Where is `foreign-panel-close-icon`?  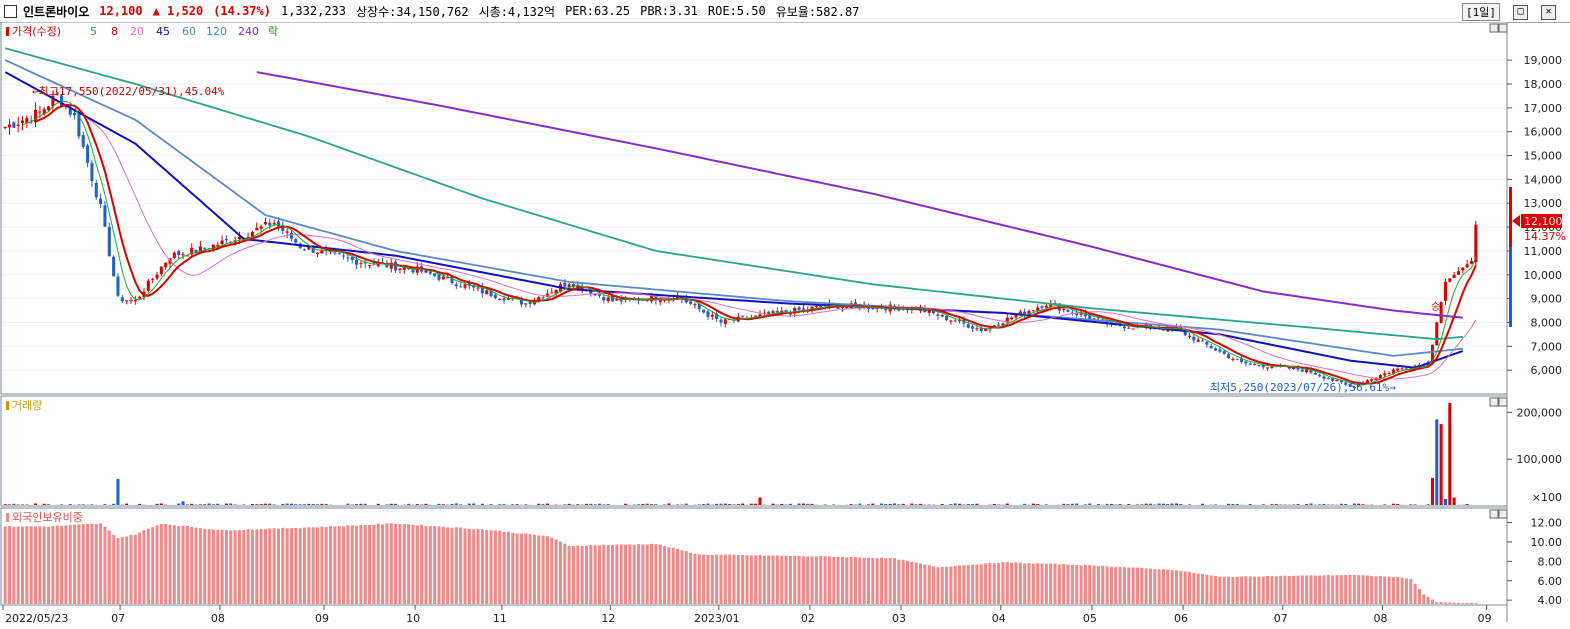 foreign-panel-close-icon is located at coordinates (1503, 514).